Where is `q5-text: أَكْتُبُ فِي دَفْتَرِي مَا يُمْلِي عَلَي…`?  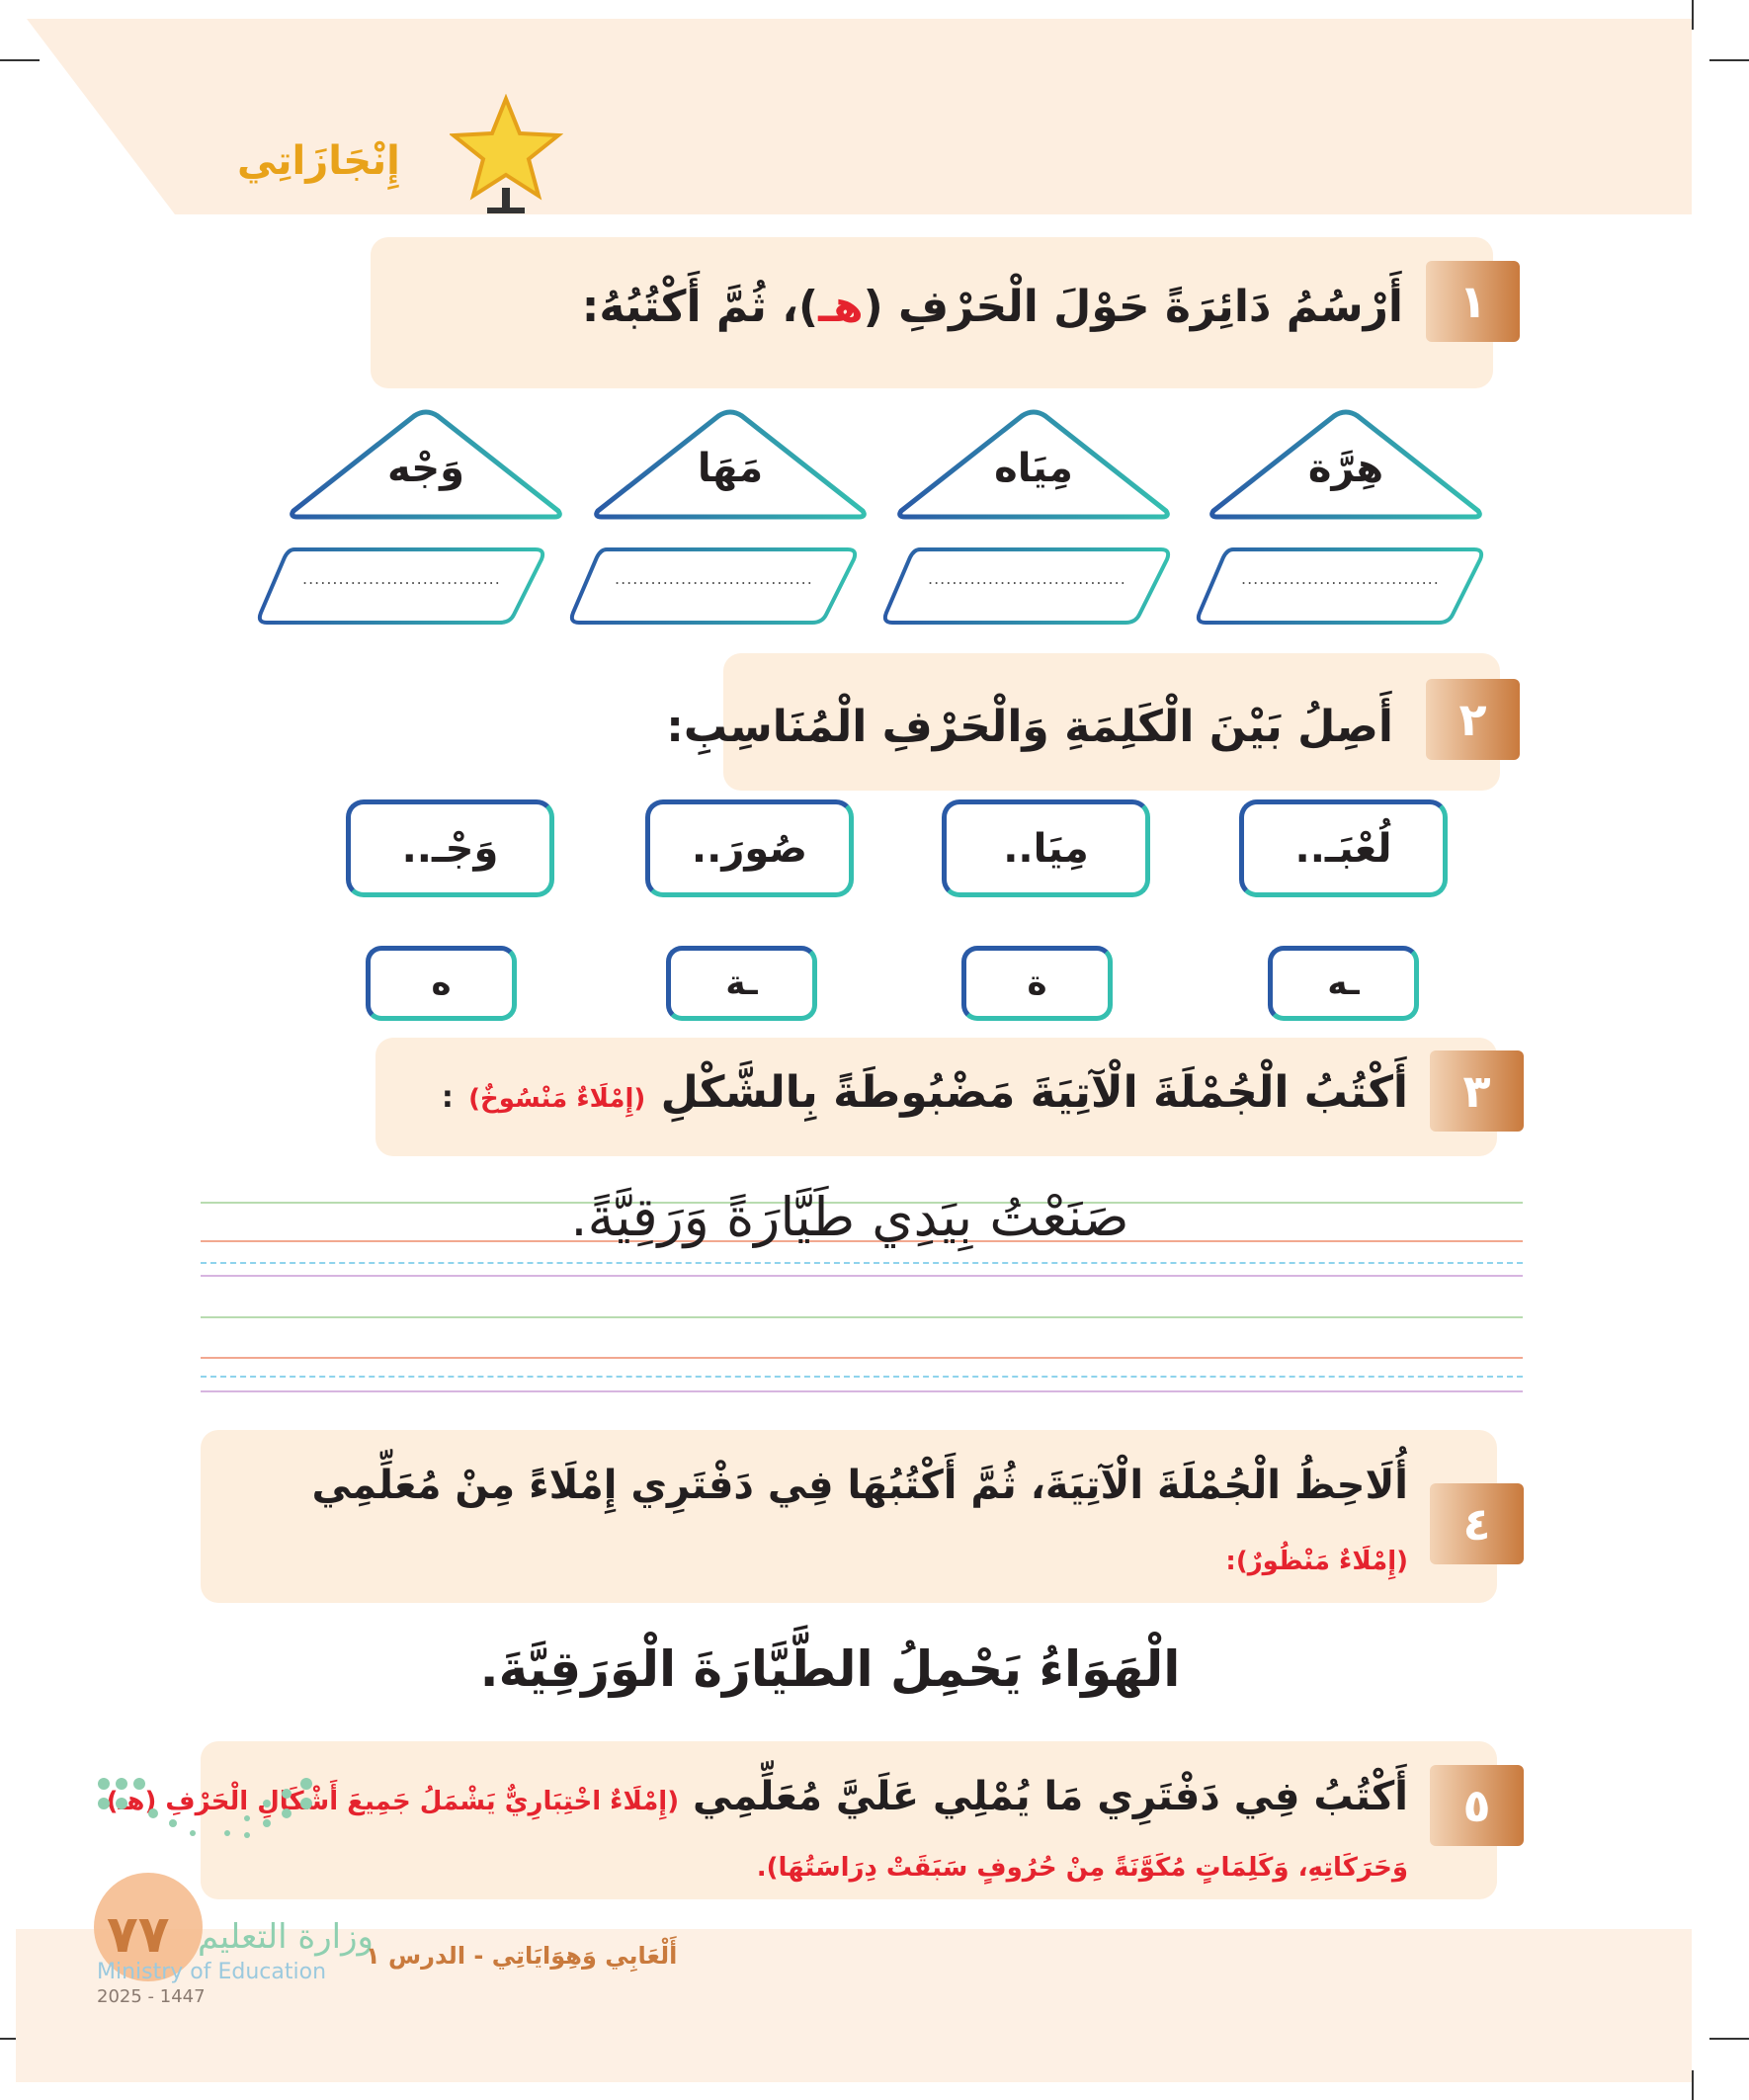 q5-text: أَكْتُبُ فِي دَفْتَرِي مَا يُمْلِي عَلَي… is located at coordinates (1050, 1796).